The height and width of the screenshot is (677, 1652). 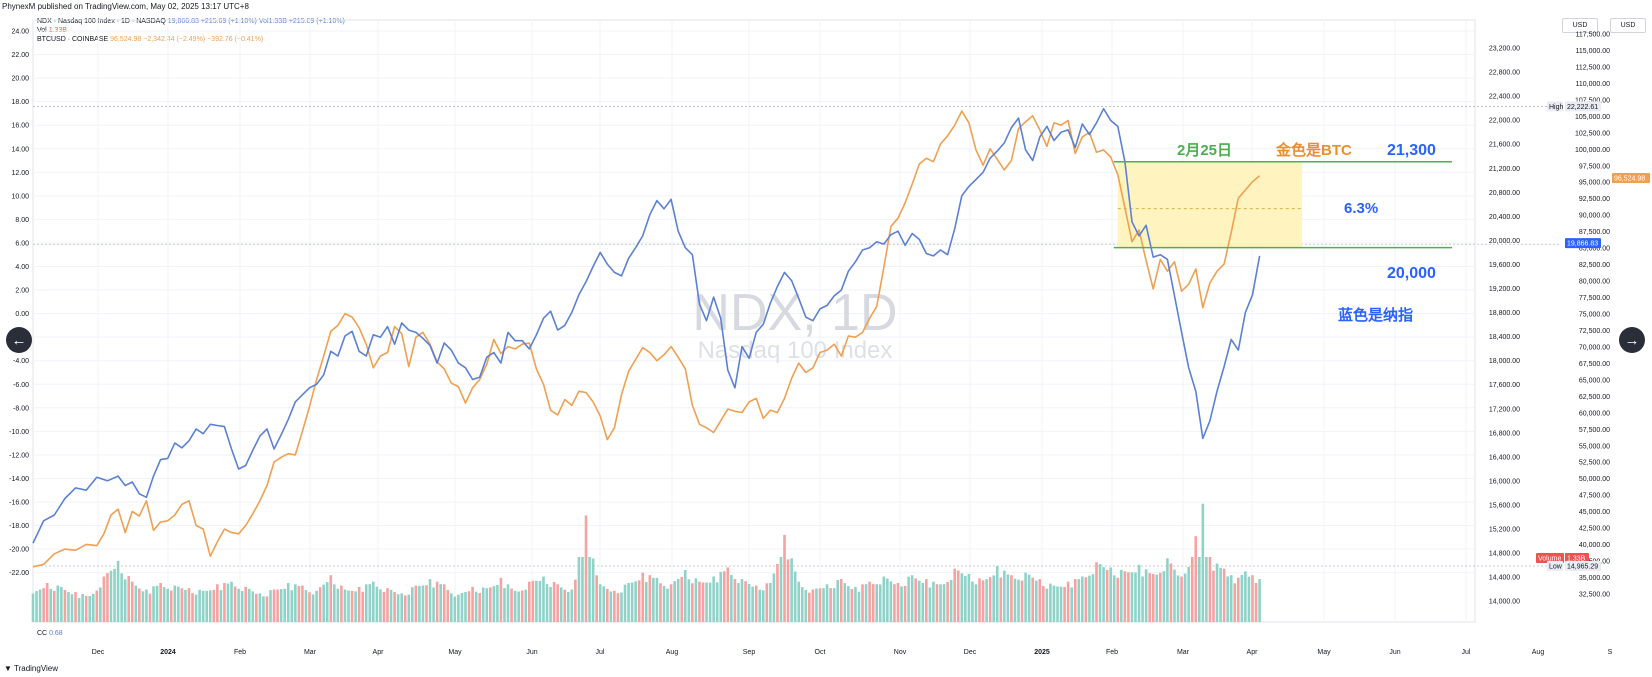 I want to click on btc-last-tag: 96,524.98, so click(x=1631, y=178).